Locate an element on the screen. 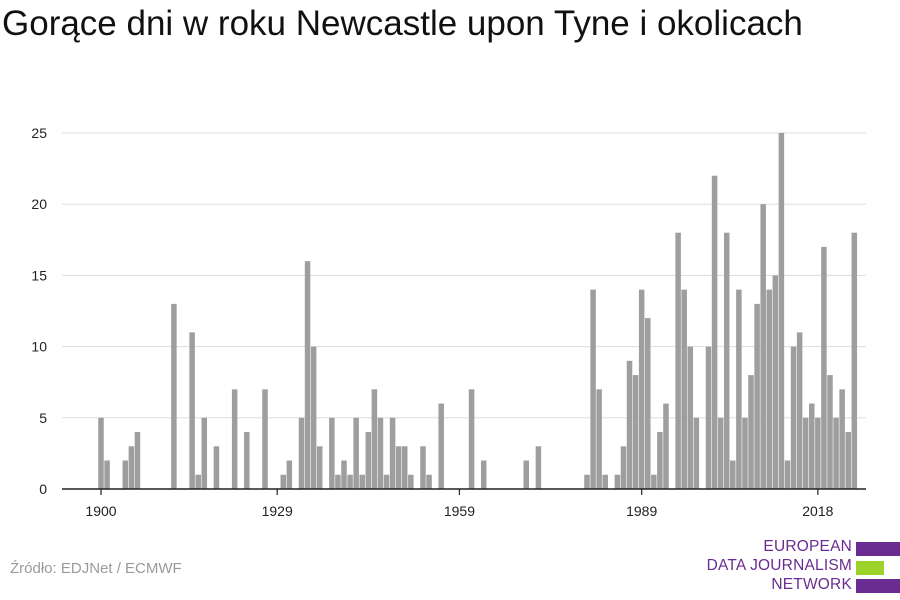 The image size is (900, 600). logo-text: EUROPEAN DATA JOURNALISM NETWORK is located at coordinates (779, 565).